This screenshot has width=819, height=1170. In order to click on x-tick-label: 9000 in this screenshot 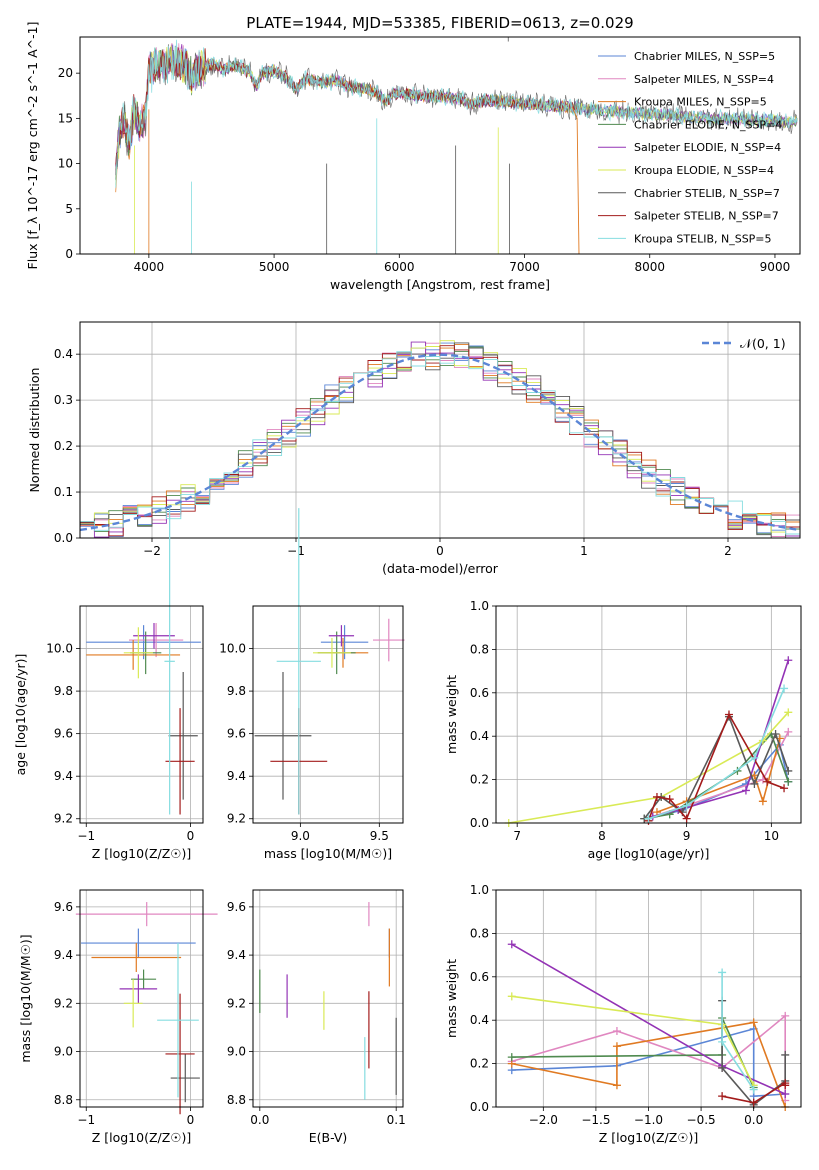, I will do `click(775, 267)`.